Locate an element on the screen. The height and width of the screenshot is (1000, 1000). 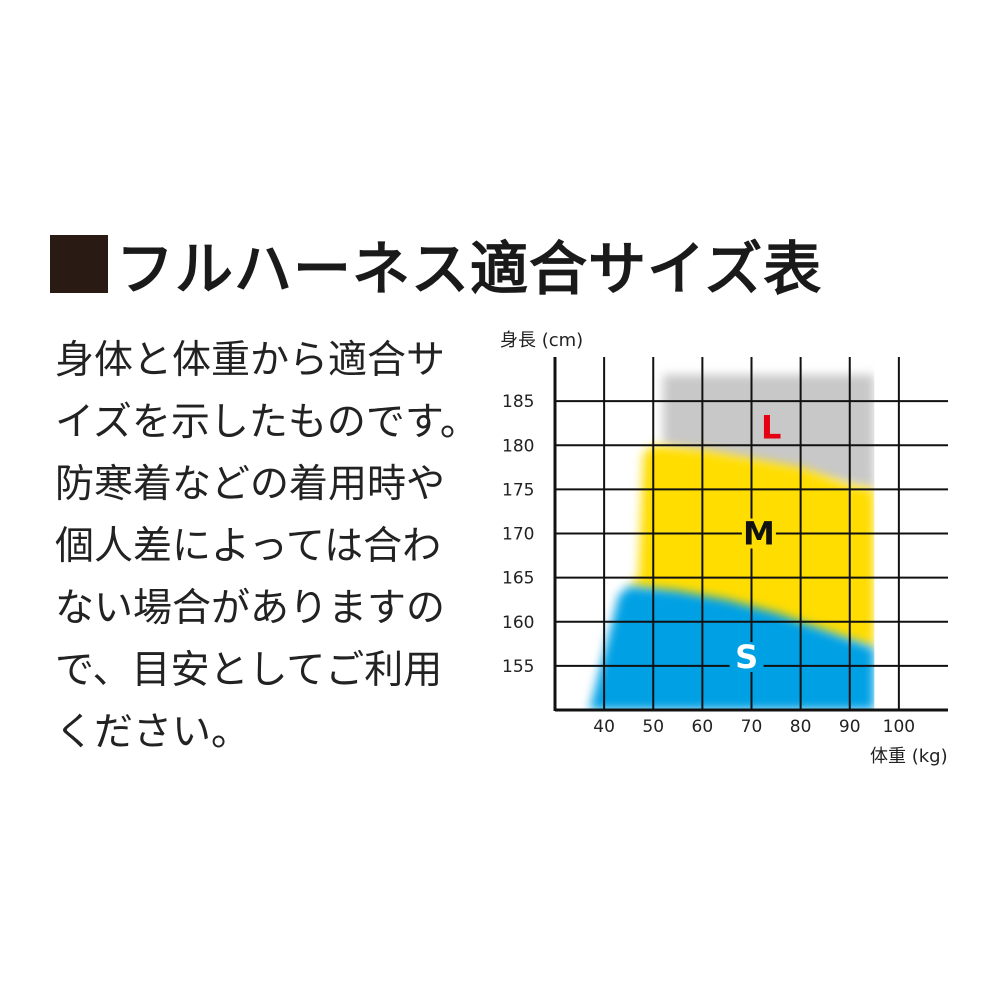
size-label-M: M is located at coordinates (759, 534).